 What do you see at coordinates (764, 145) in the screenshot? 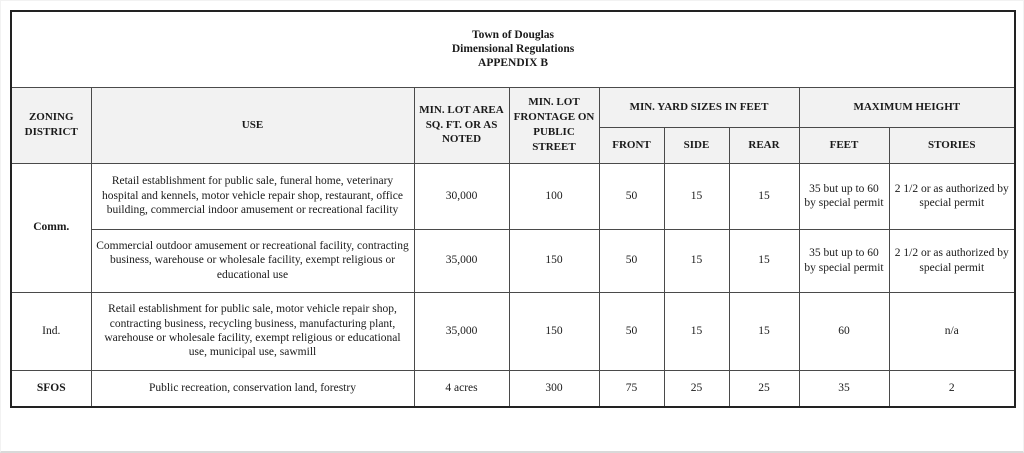
I see `header-rear: REAR` at bounding box center [764, 145].